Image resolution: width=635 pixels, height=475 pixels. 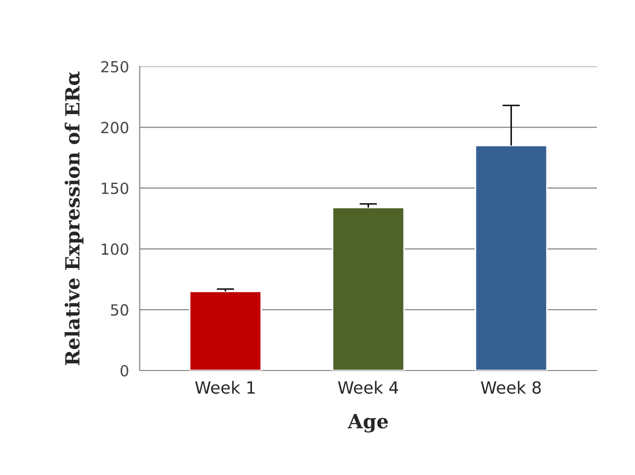 I want to click on y-tick-label: 0, so click(x=124, y=370).